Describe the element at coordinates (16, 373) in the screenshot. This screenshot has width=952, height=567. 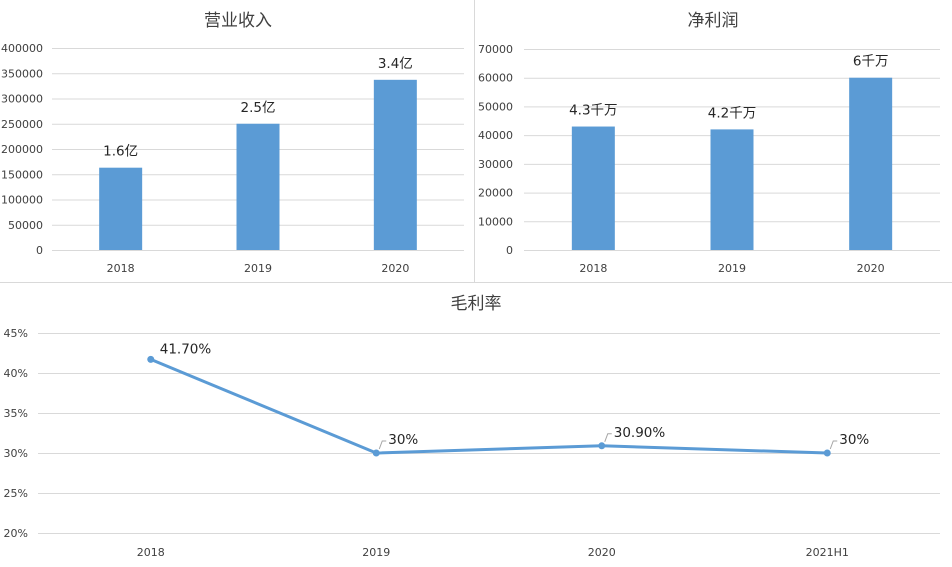
I see `y-tick-label: 40%` at that location.